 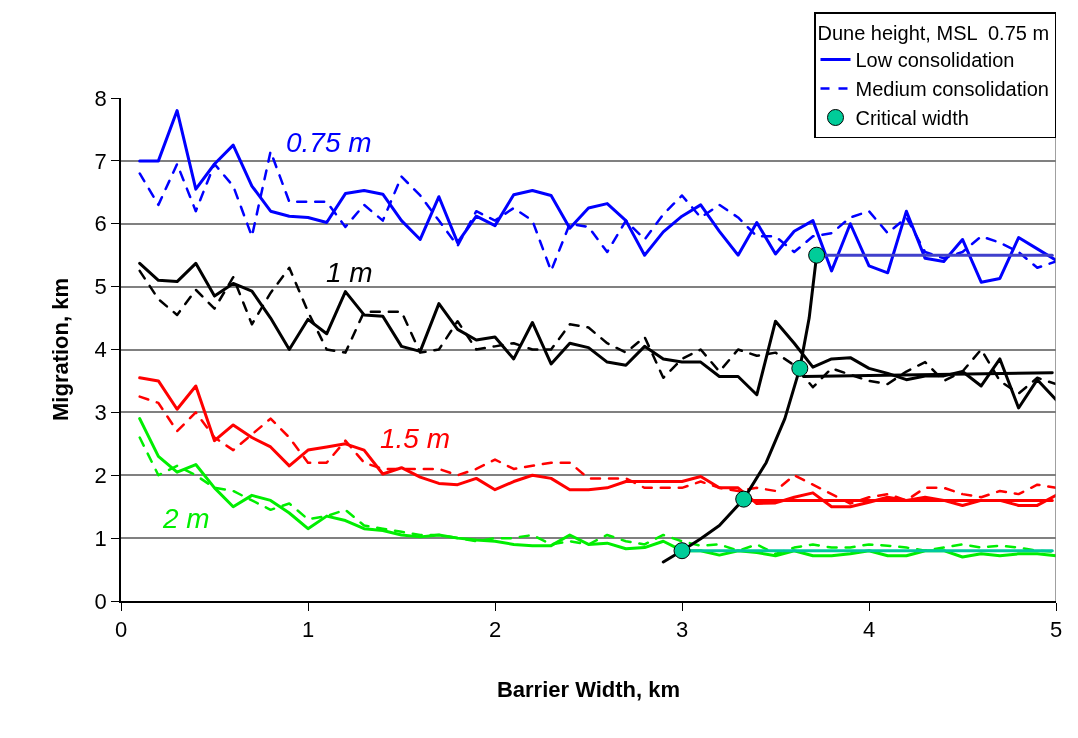 What do you see at coordinates (935, 60) in the screenshot?
I see `legend-label: Low consolidation` at bounding box center [935, 60].